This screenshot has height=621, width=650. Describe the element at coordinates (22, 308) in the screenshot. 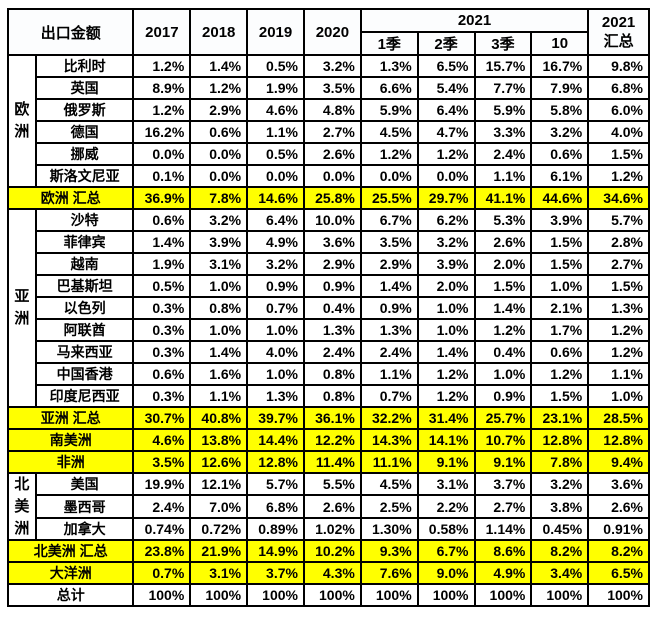

I see `region-group-label: 亚洲` at that location.